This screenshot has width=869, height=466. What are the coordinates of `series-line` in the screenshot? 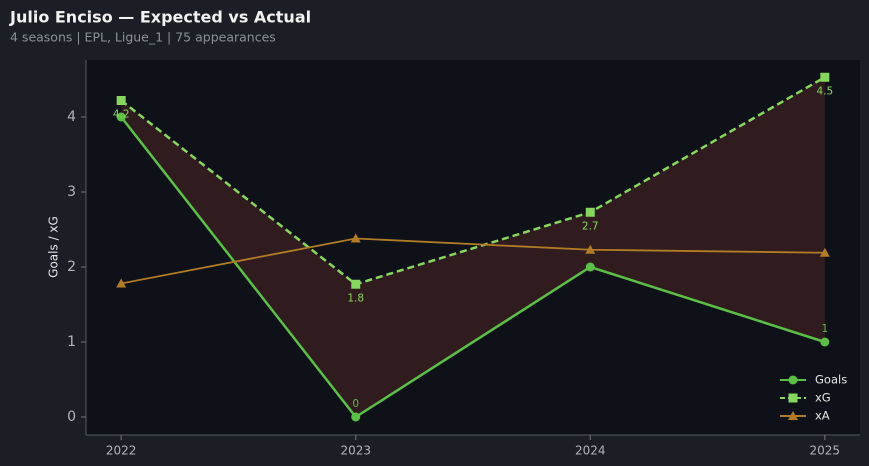 It's located at (473, 261).